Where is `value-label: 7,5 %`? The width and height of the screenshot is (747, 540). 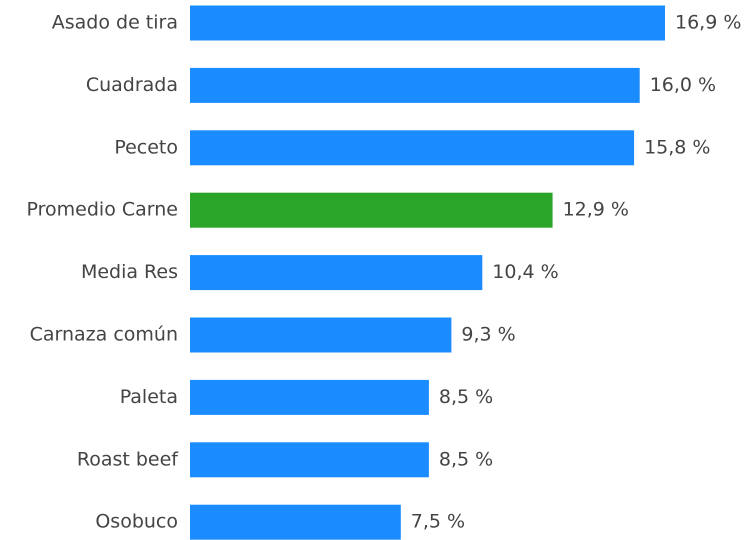
value-label: 7,5 % is located at coordinates (438, 522).